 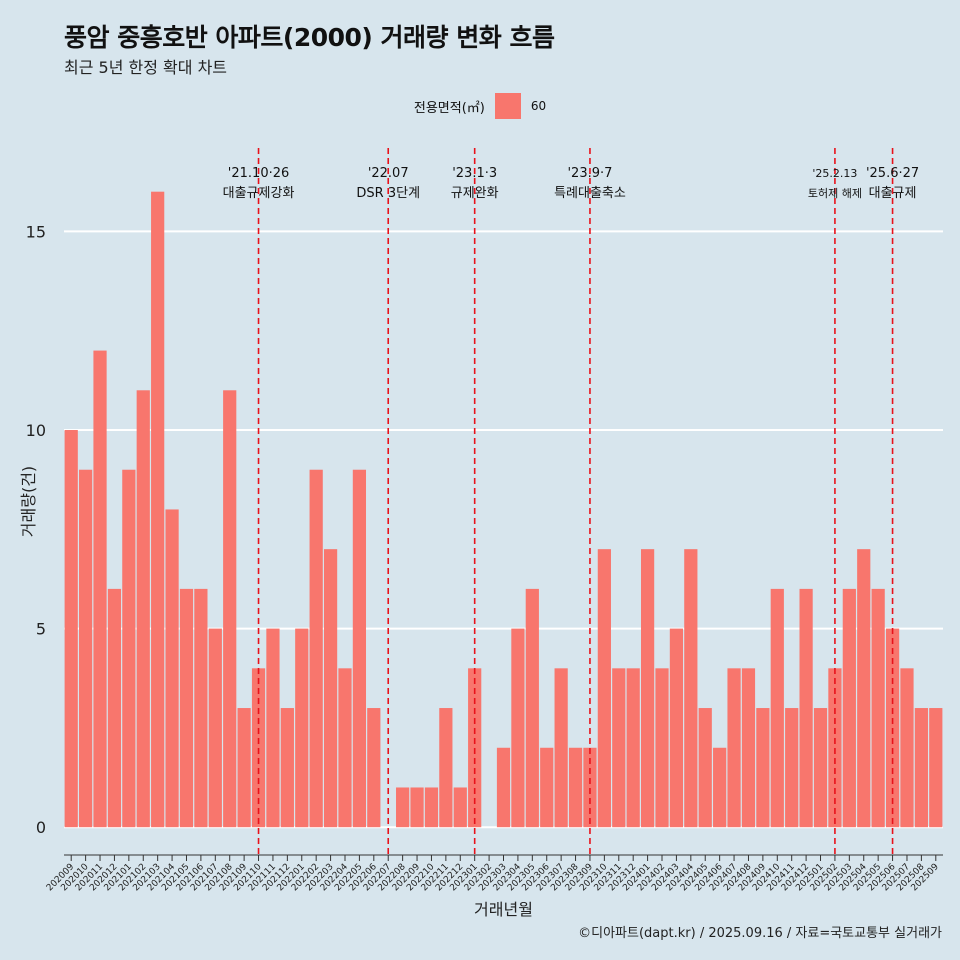 I want to click on y-tick-label: 15, so click(x=36, y=231).